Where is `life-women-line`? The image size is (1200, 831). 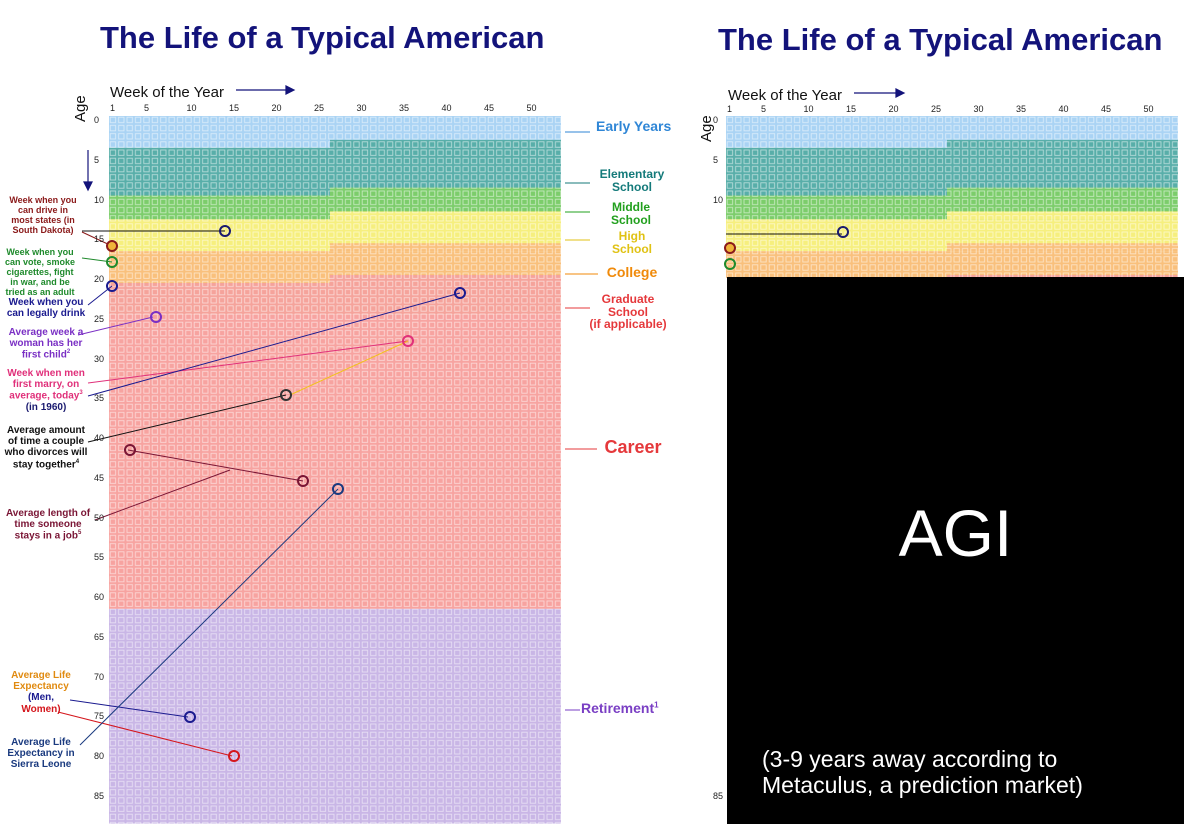
life-women-line is located at coordinates (145, 734).